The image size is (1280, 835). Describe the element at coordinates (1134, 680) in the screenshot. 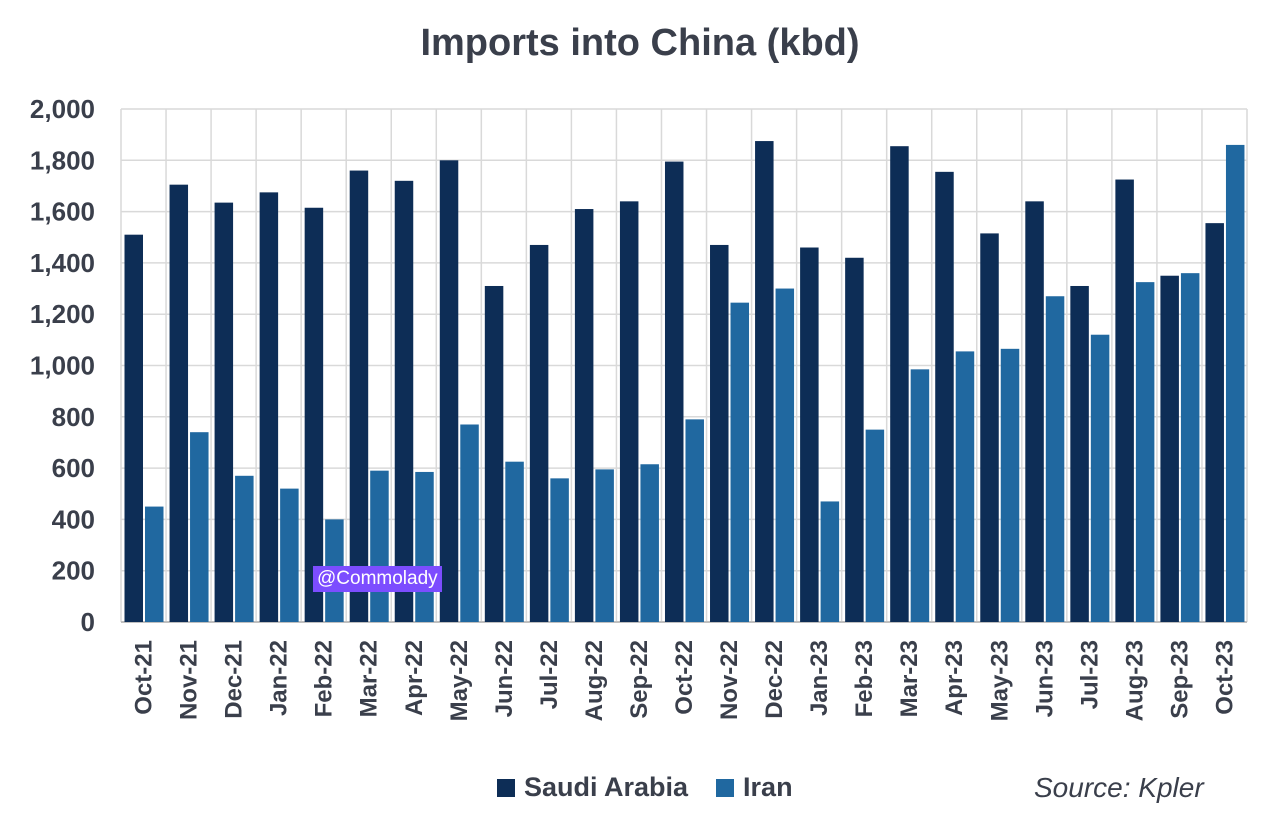

I see `x-tick-label: Aug-23` at that location.